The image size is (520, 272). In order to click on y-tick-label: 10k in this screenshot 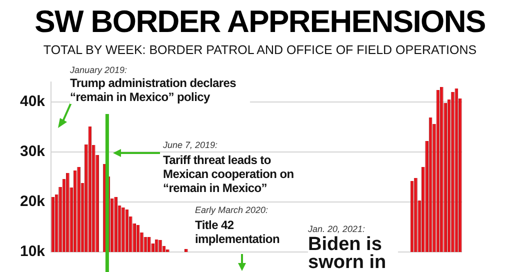, I will do `click(33, 251)`.